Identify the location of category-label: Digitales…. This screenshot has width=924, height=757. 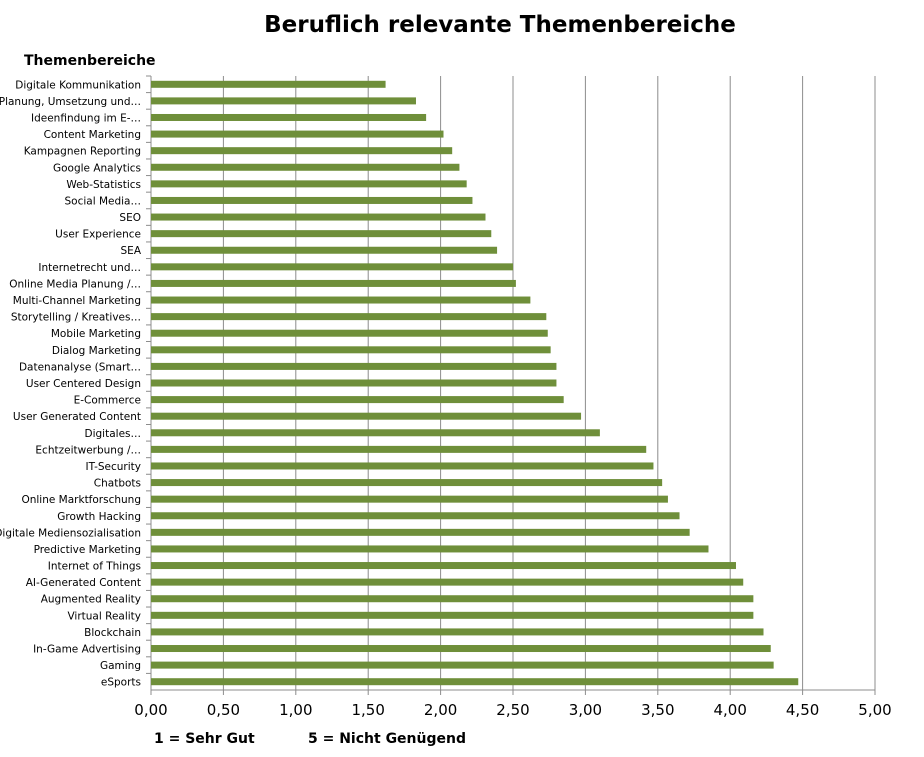
(113, 434).